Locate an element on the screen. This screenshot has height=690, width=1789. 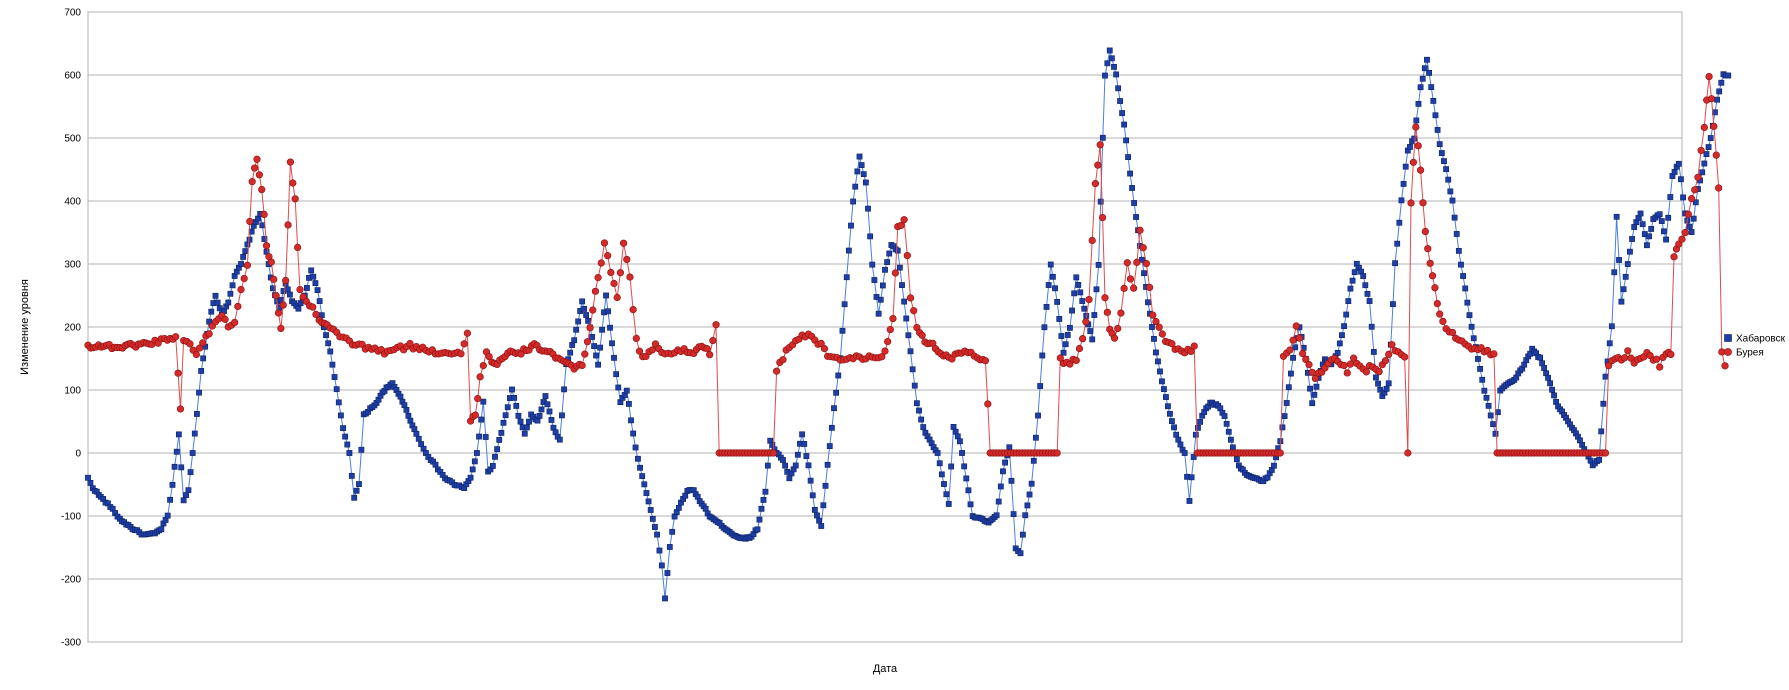
y-tick-label: -300 is located at coordinates (71, 643).